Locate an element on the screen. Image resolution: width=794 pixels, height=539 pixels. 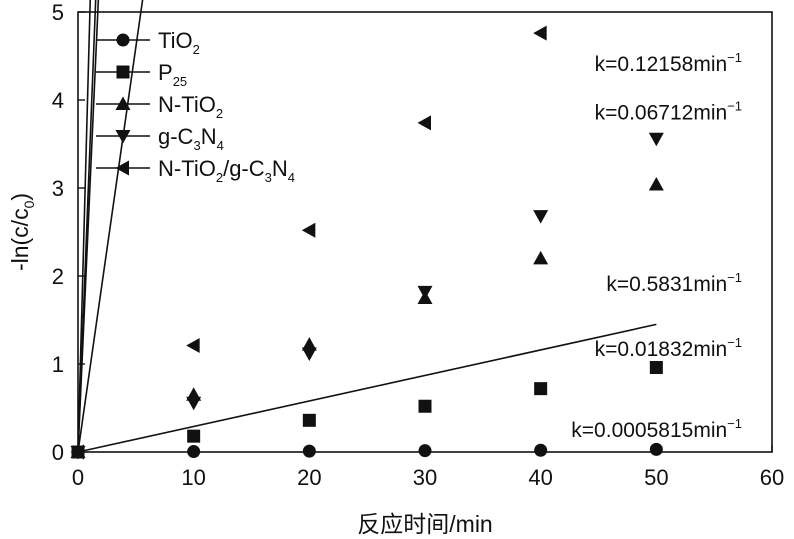
x-tick-label: 30 is located at coordinates (425, 477).